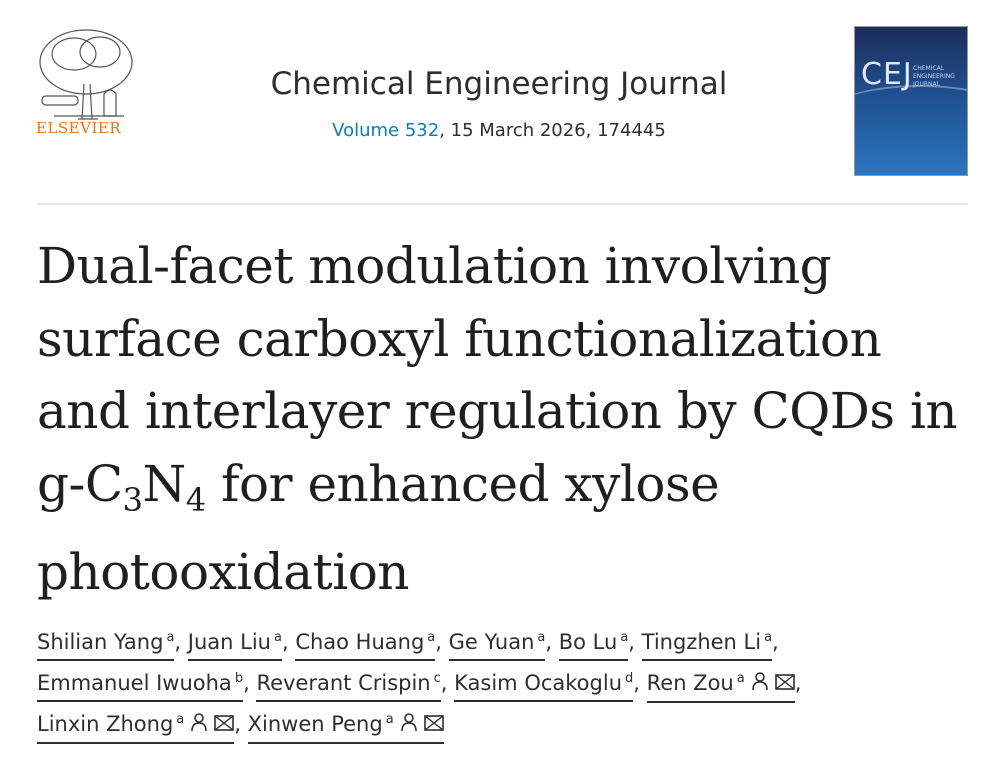 The image size is (998, 765). I want to click on author-link: Emmanuel Iwuoha b, so click(140, 683).